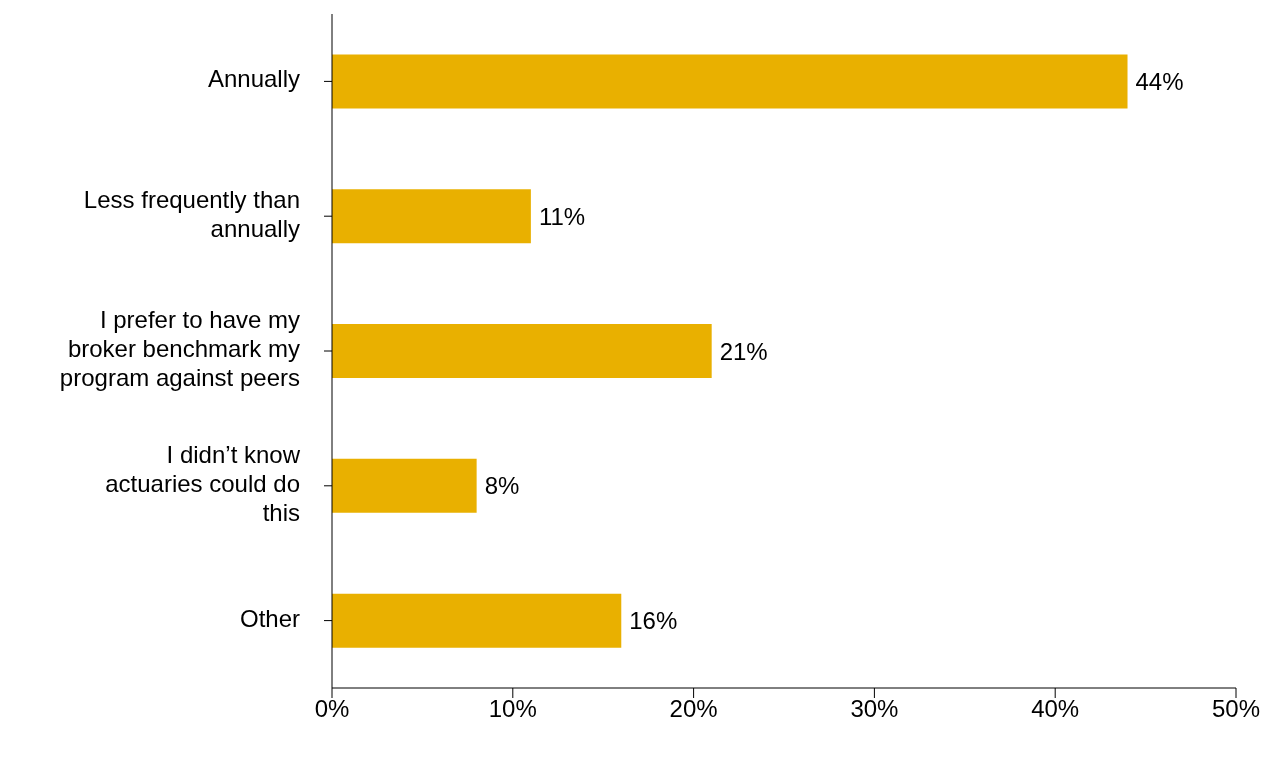 This screenshot has width=1274, height=758. Describe the element at coordinates (253, 79) in the screenshot. I see `y-tick-label: Annually` at that location.